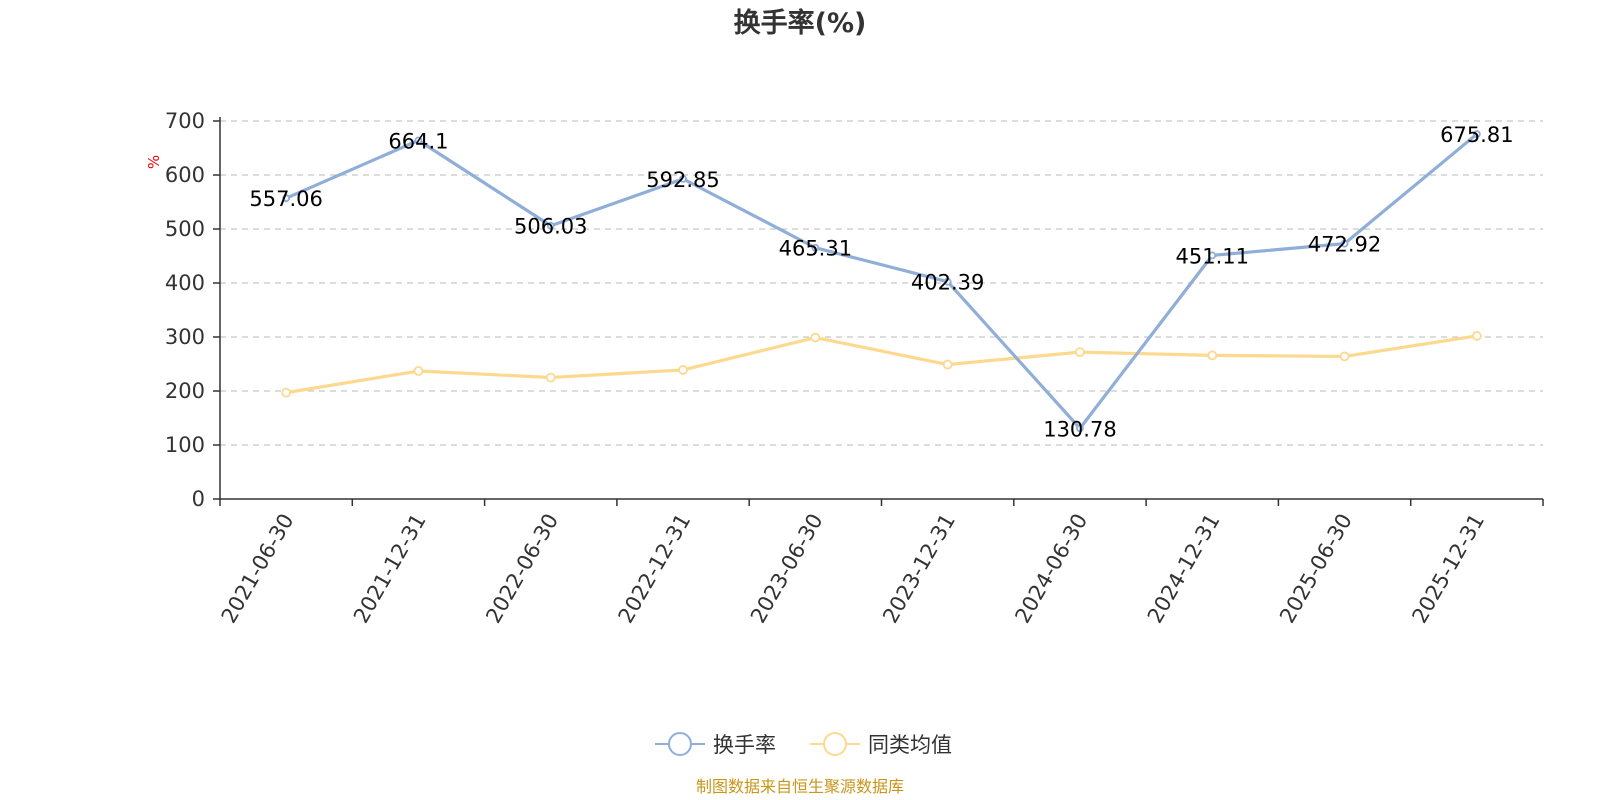 The width and height of the screenshot is (1600, 800). Describe the element at coordinates (185, 121) in the screenshot. I see `y-tick-label-700: 700` at that location.